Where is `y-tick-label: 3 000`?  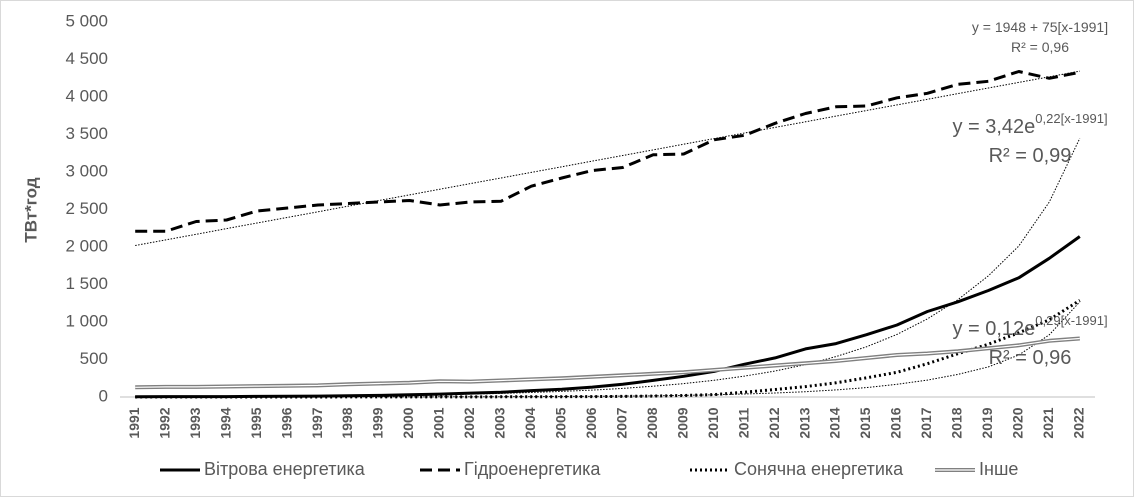 y-tick-label: 3 000 is located at coordinates (86, 170).